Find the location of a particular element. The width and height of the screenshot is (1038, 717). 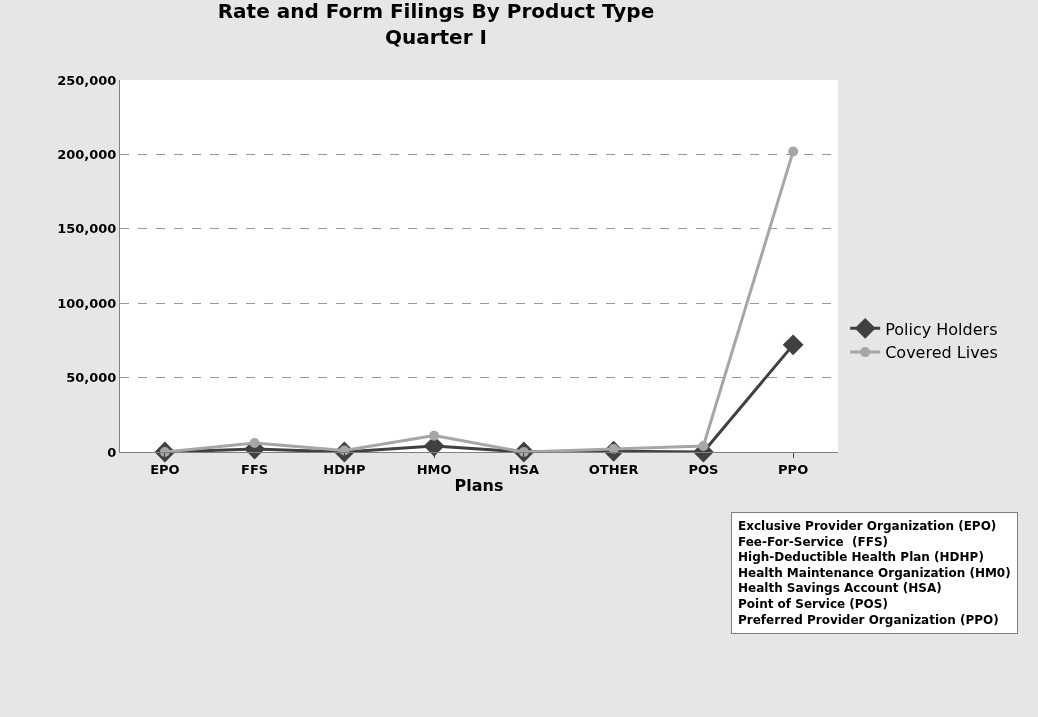

x-tick-label: HMO is located at coordinates (434, 469).